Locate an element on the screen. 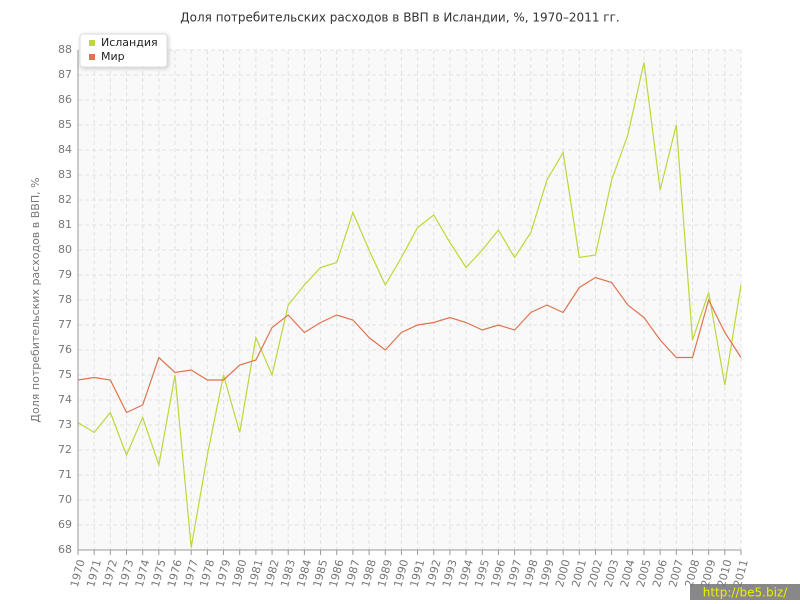 The height and width of the screenshot is (604, 800). legend-box is located at coordinates (123, 50).